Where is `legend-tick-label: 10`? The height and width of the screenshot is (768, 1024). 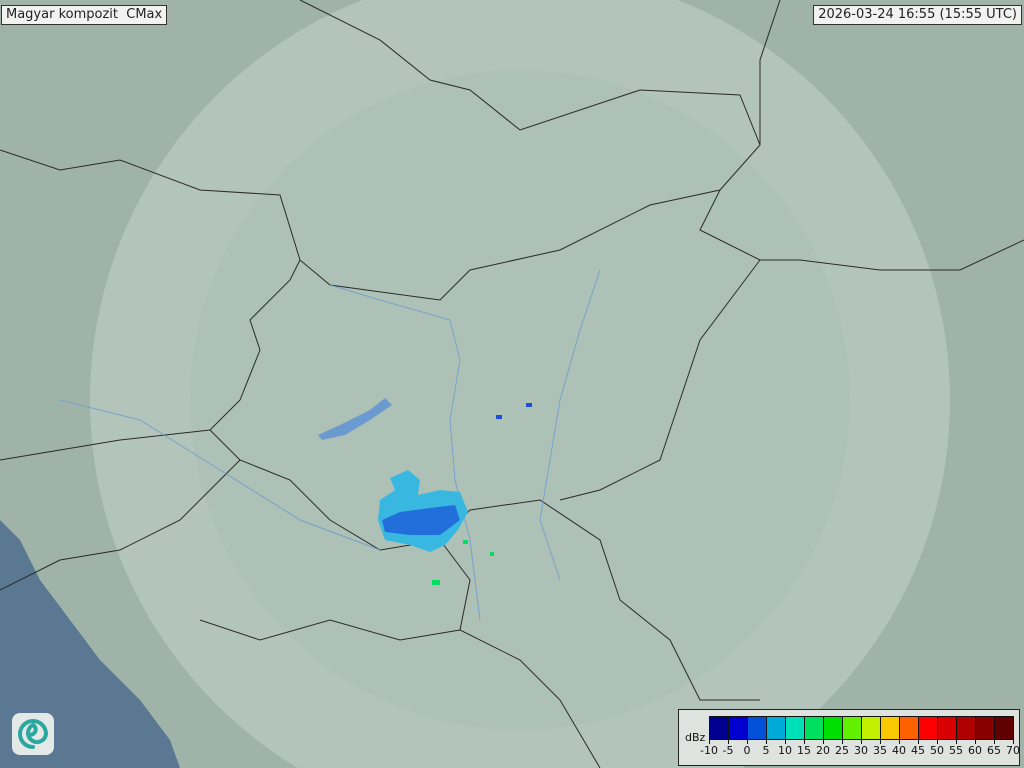 legend-tick-label: 10 is located at coordinates (785, 750).